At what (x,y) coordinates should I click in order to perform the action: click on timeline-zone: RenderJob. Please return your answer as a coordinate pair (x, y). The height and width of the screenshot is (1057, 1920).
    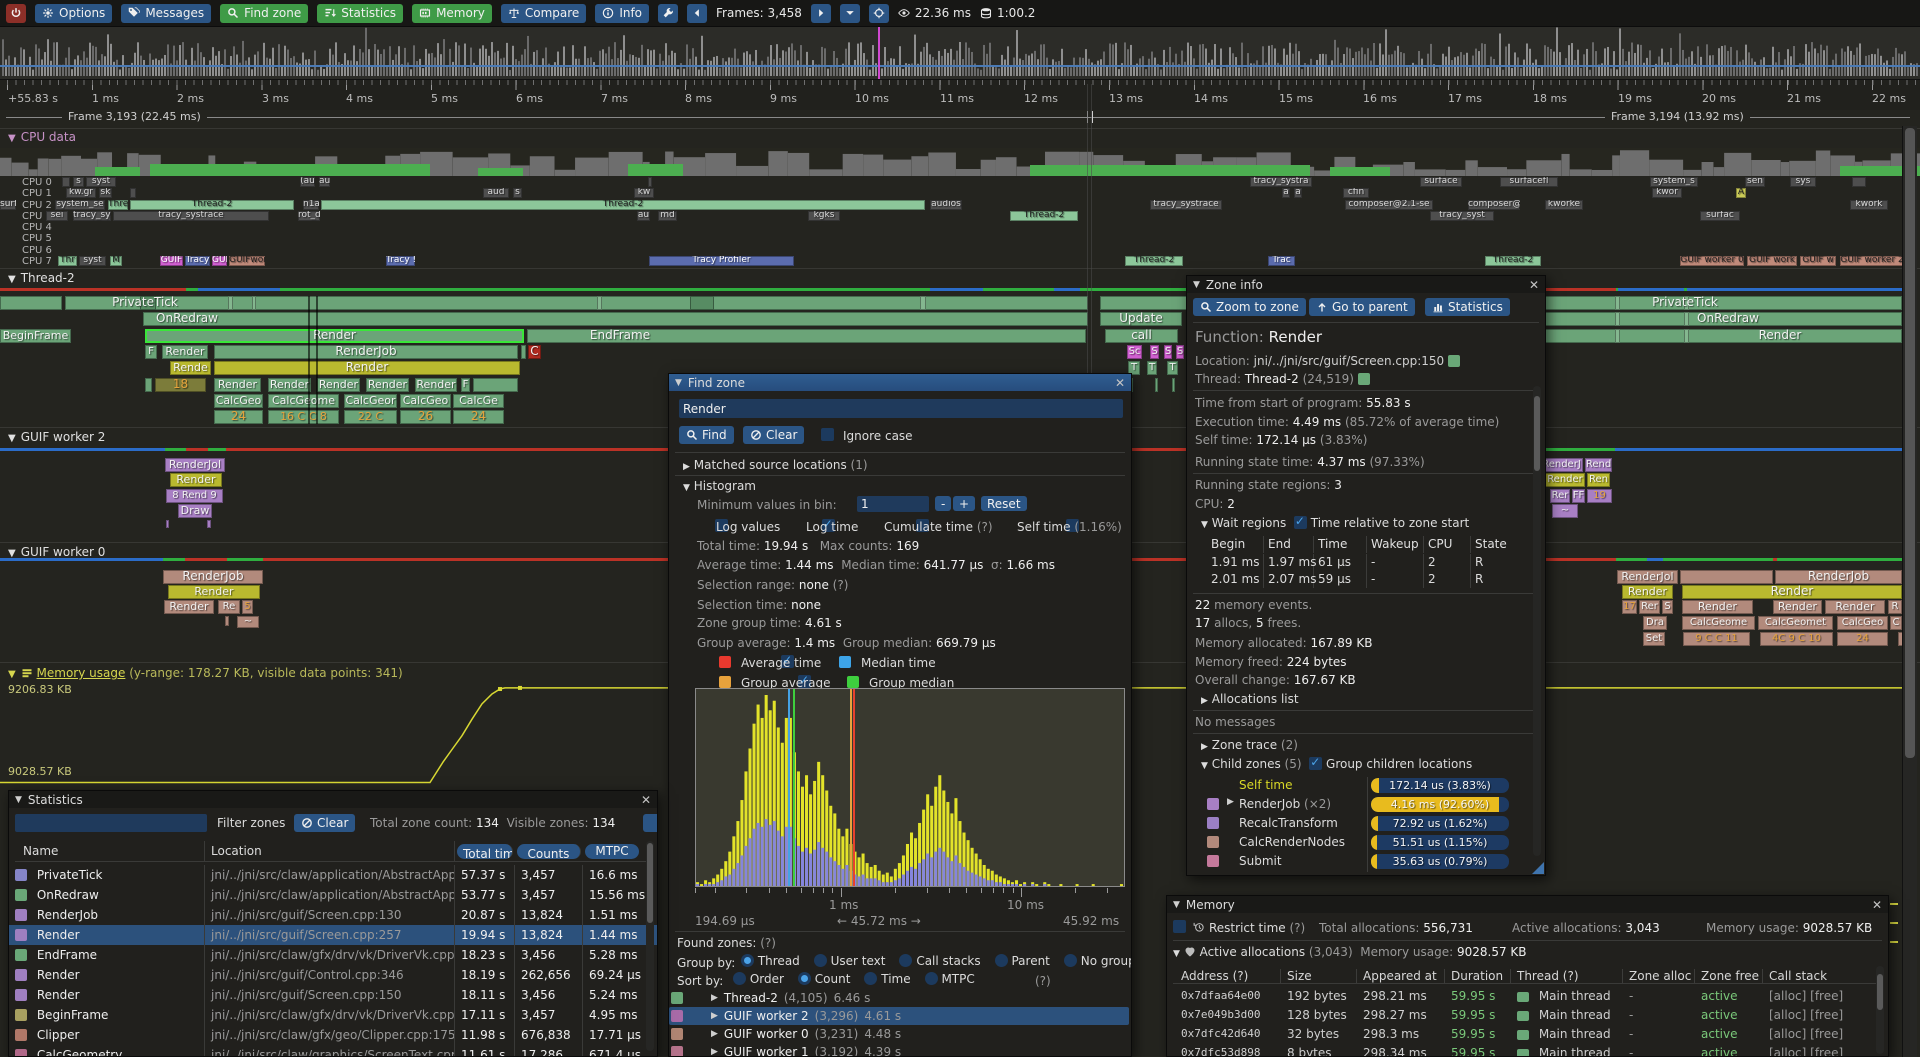
    Looking at the image, I should click on (366, 352).